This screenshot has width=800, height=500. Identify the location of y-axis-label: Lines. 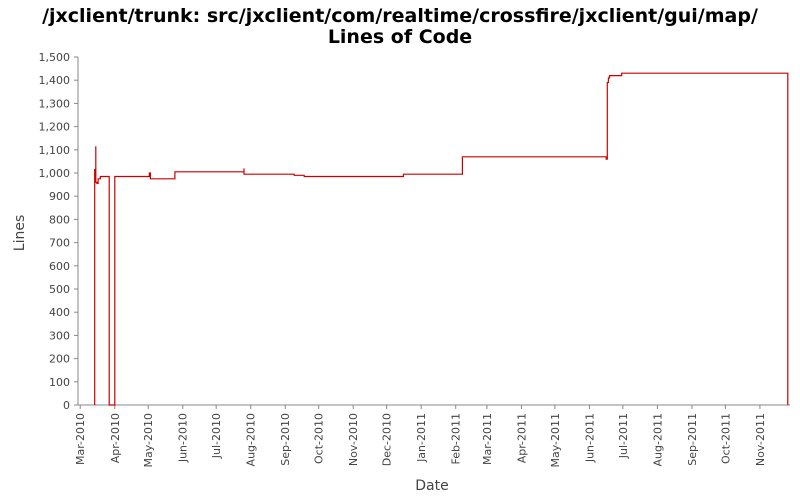
(20, 233).